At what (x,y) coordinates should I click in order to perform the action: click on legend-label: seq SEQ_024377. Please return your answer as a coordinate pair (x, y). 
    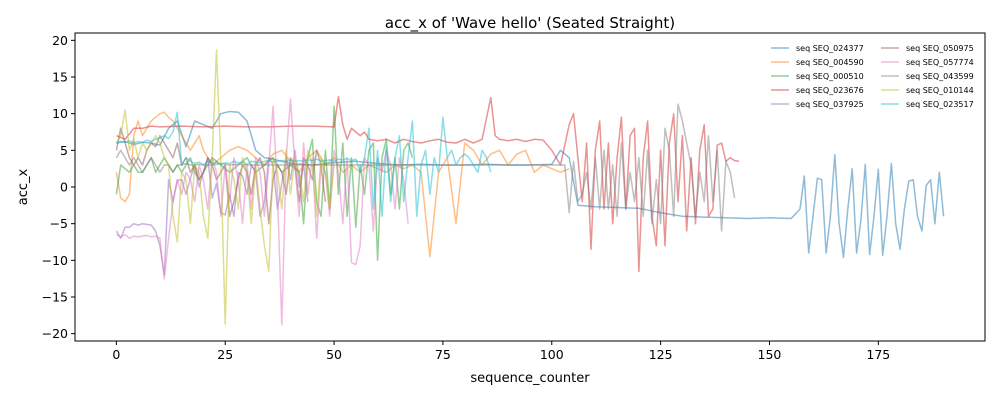
    Looking at the image, I should click on (830, 48).